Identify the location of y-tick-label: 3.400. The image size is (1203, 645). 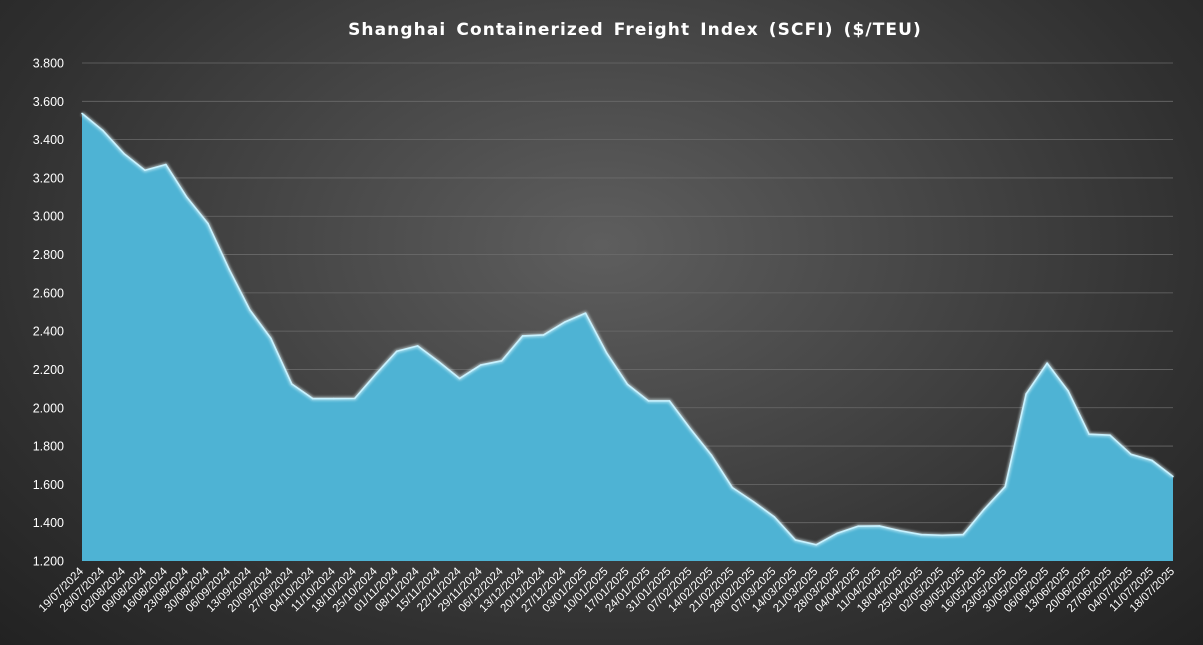
(48, 140).